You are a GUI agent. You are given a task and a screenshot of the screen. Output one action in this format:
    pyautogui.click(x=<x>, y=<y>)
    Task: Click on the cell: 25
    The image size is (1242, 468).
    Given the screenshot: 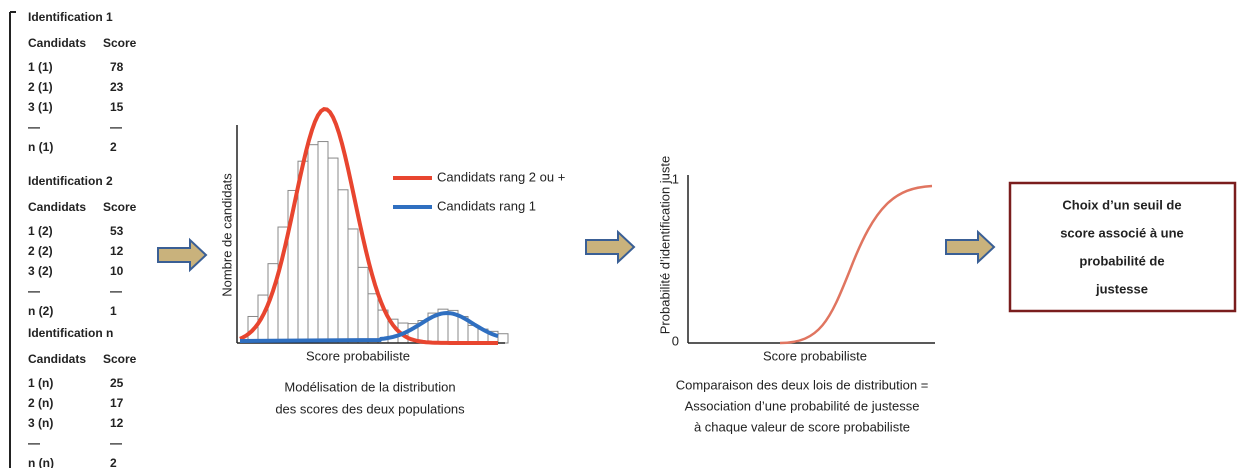 What is the action you would take?
    pyautogui.click(x=117, y=383)
    